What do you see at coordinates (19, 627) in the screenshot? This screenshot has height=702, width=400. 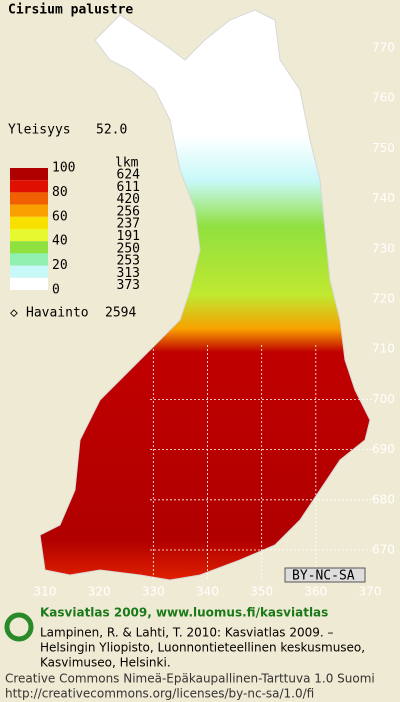 I see `logo` at bounding box center [19, 627].